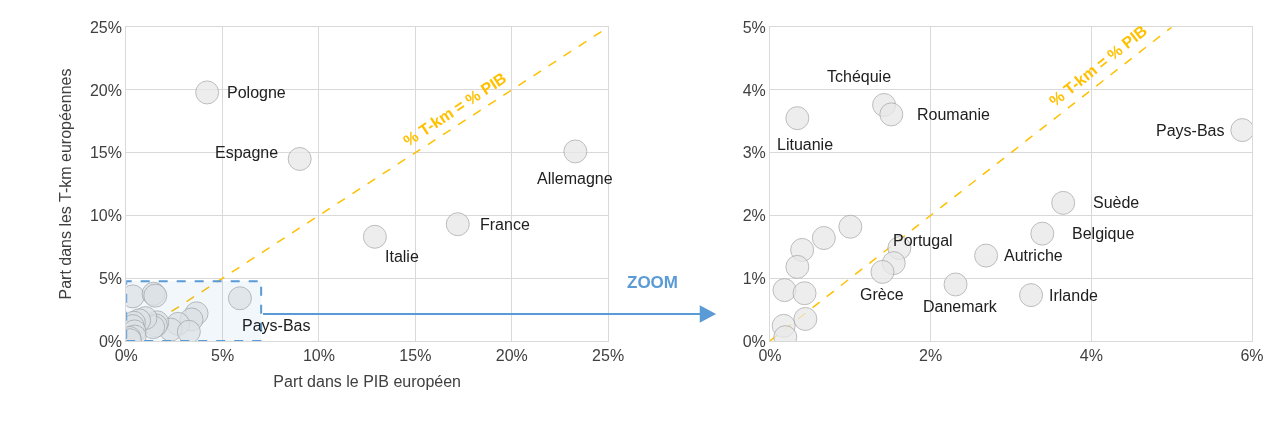  What do you see at coordinates (754, 90) in the screenshot?
I see `y-tick-label: 4%` at bounding box center [754, 90].